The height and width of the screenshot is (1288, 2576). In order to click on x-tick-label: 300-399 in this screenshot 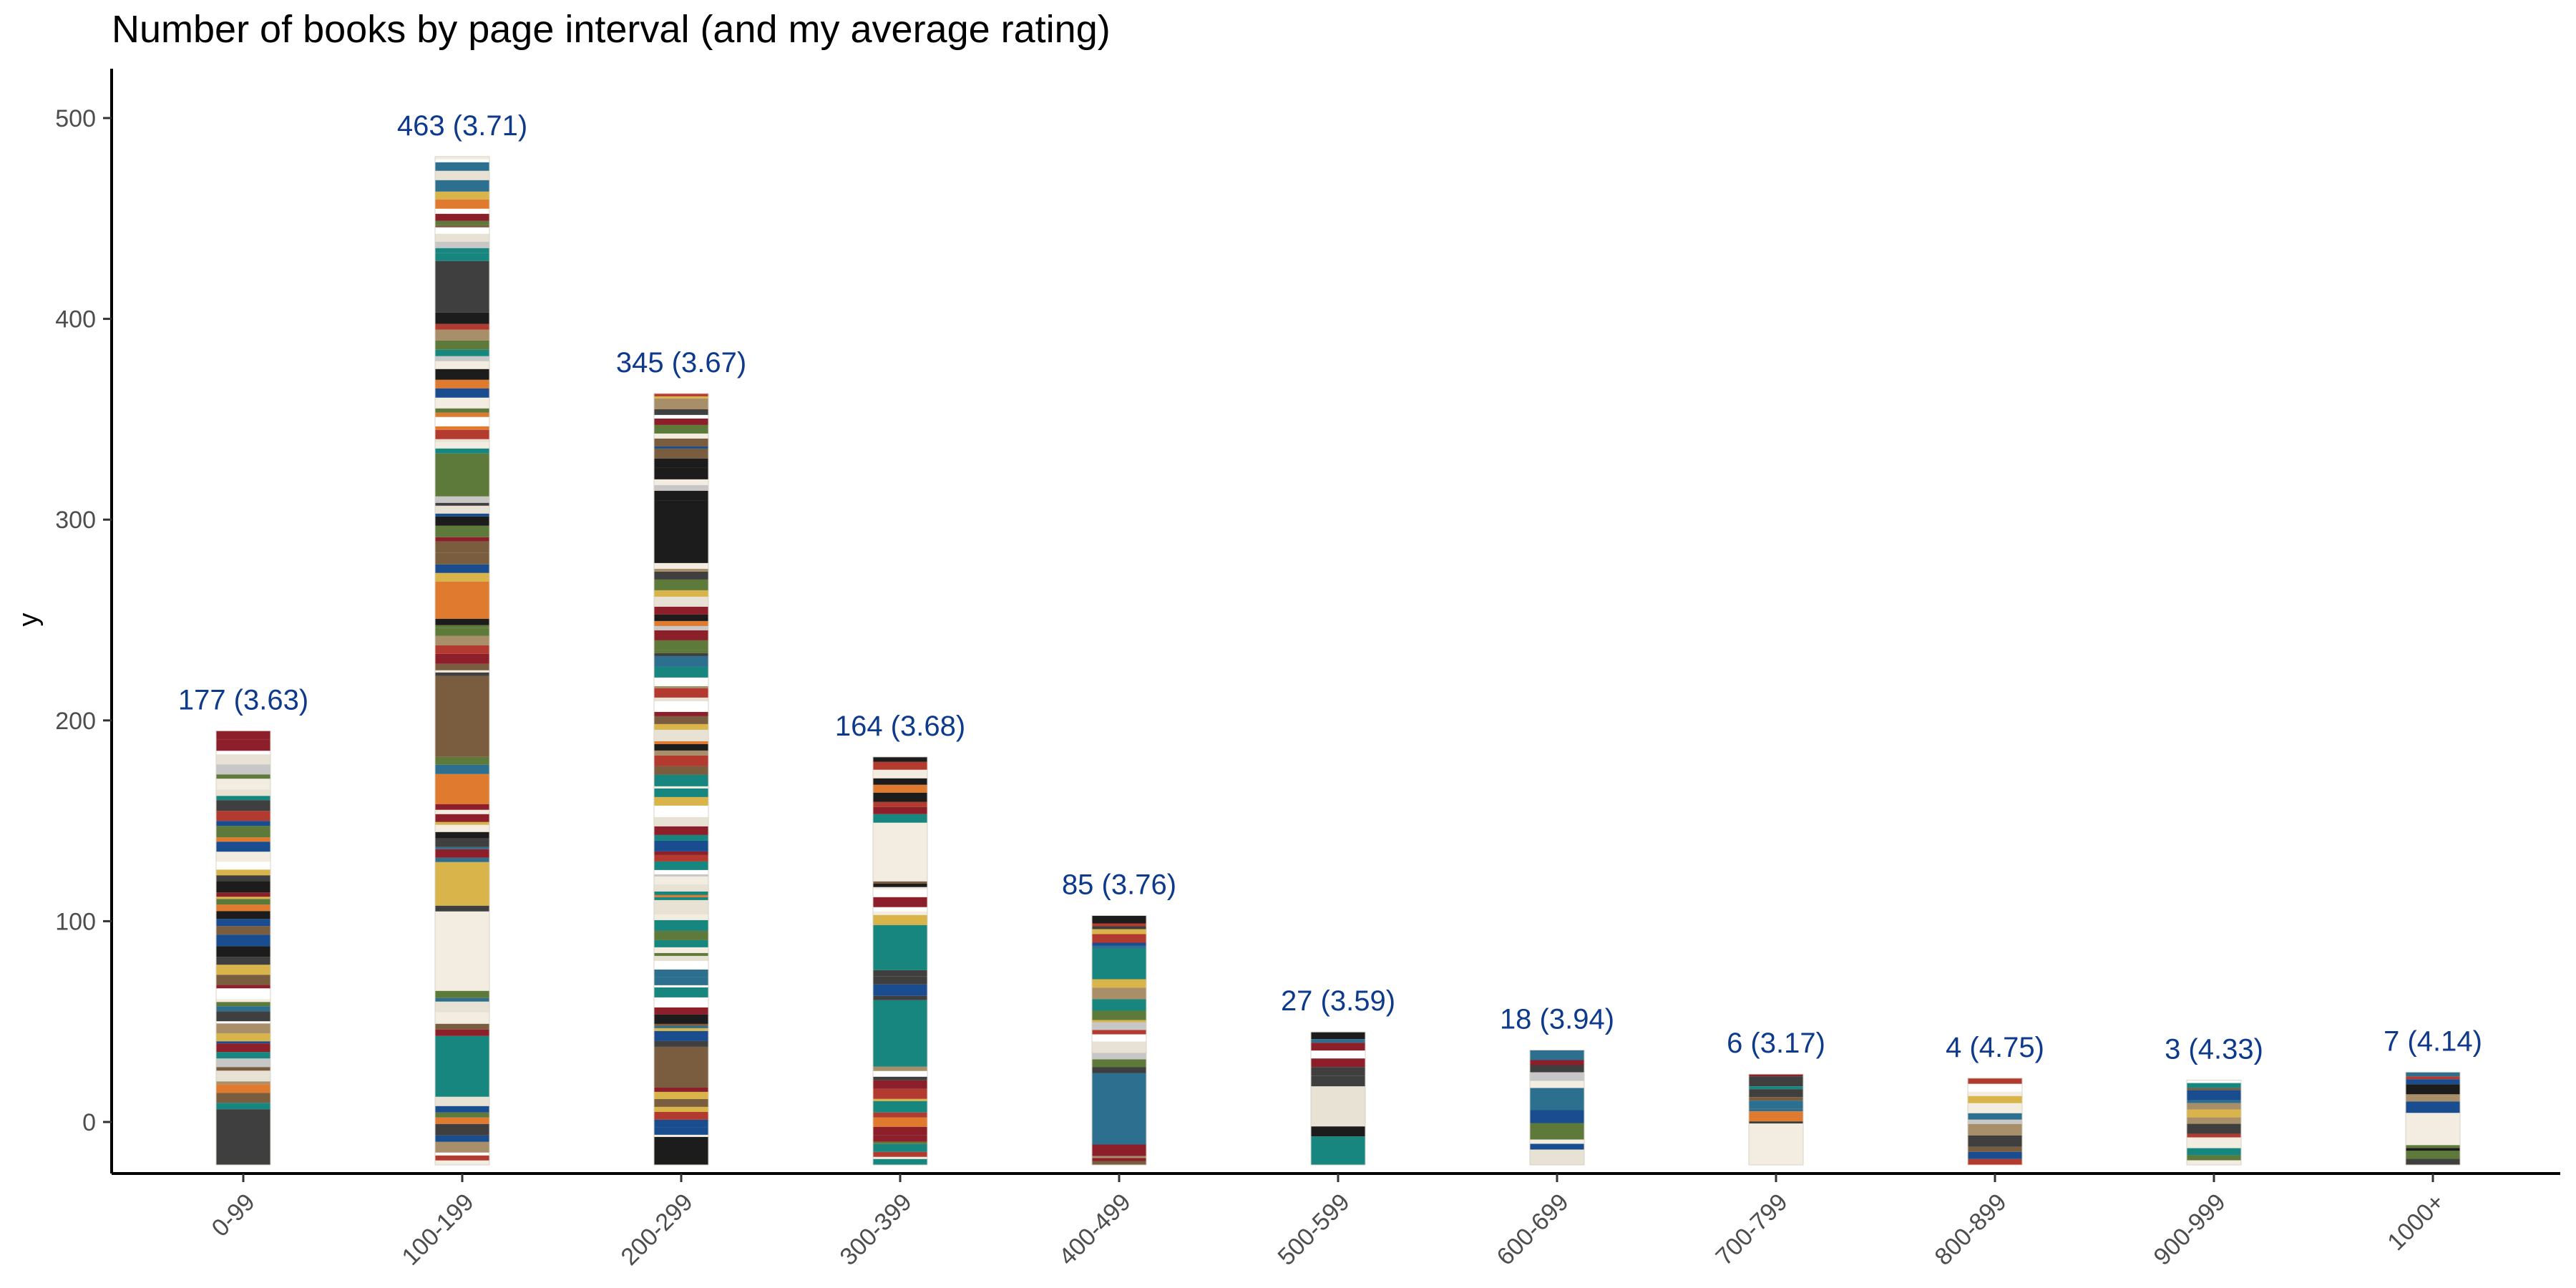, I will do `click(876, 1230)`.